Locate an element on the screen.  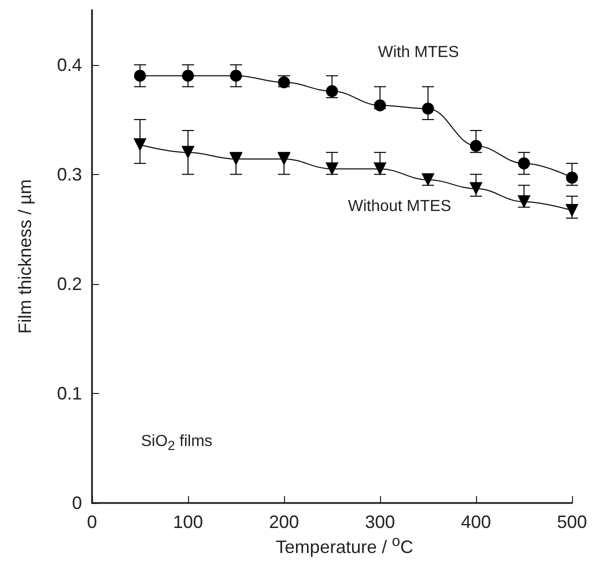
annotation: SiO$_{2}$ films is located at coordinates (176, 443).